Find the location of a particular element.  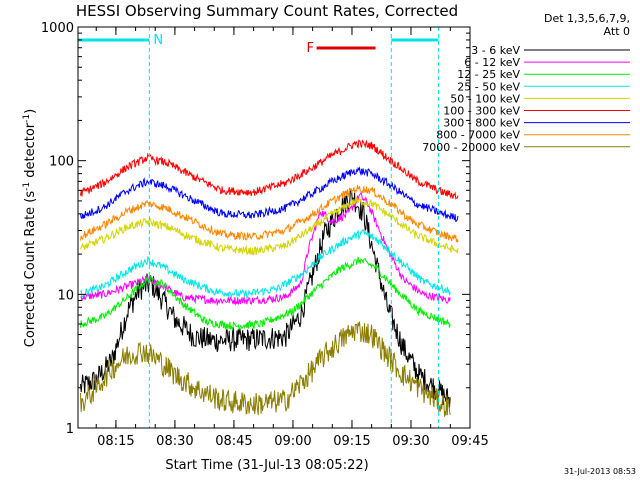

x-tick-label-6: 09:30 is located at coordinates (410, 441).